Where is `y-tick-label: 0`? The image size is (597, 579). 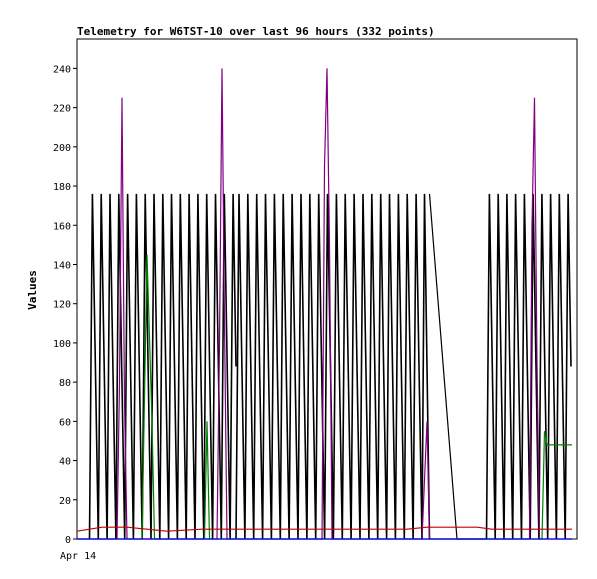
y-tick-label: 0 is located at coordinates (68, 540).